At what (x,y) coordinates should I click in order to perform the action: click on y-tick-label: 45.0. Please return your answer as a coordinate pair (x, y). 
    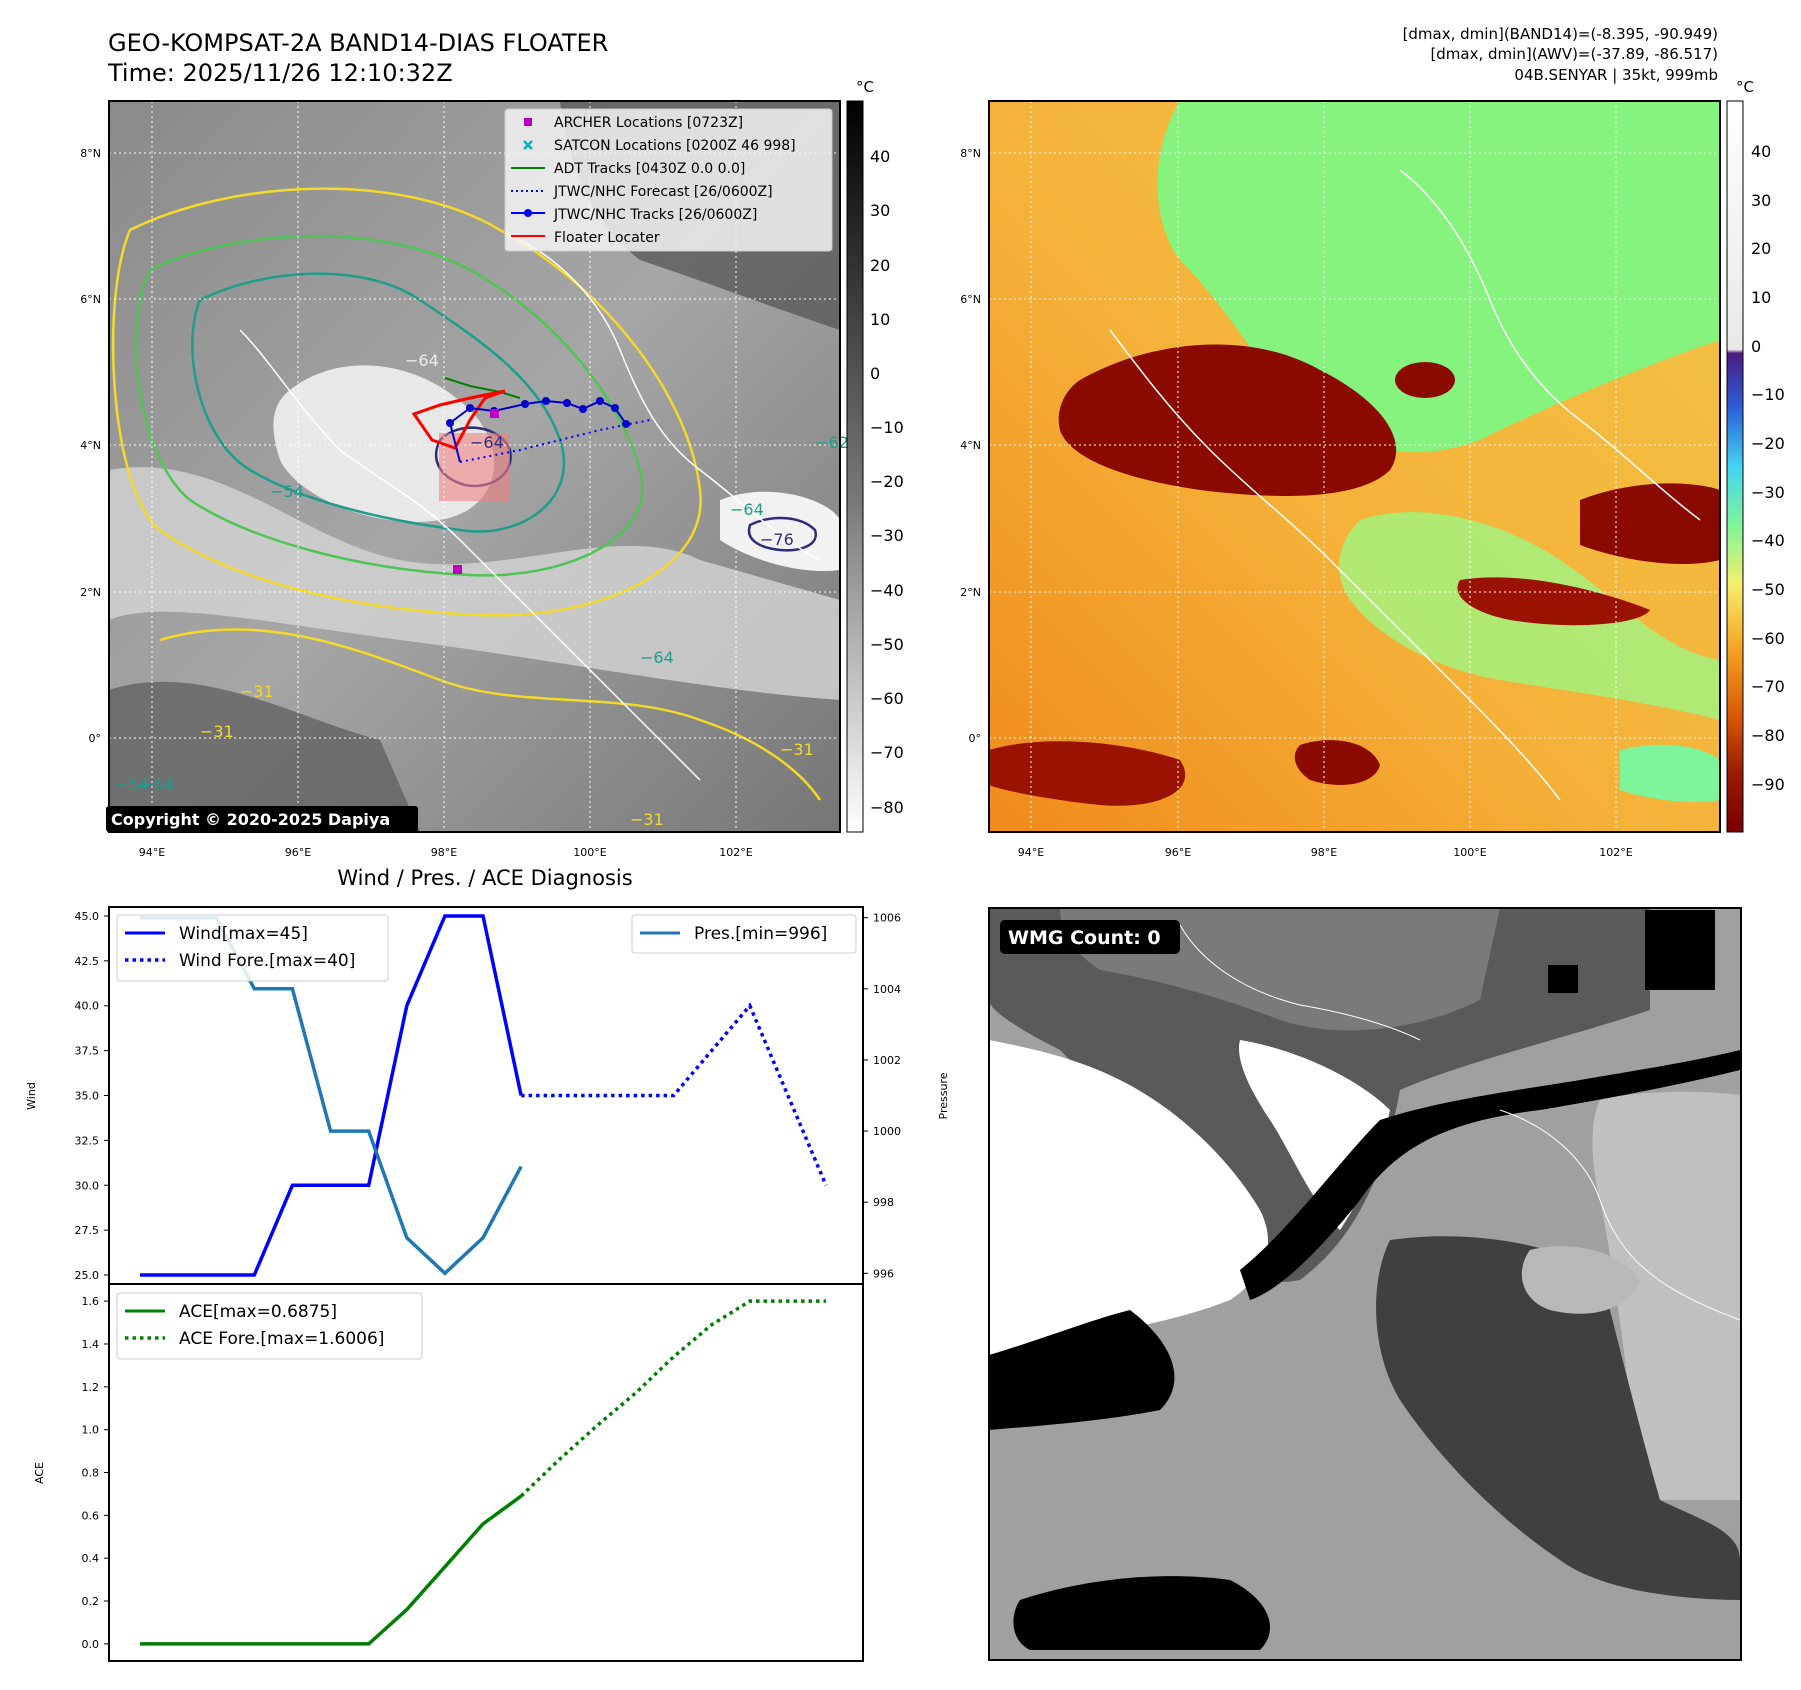
    Looking at the image, I should click on (87, 916).